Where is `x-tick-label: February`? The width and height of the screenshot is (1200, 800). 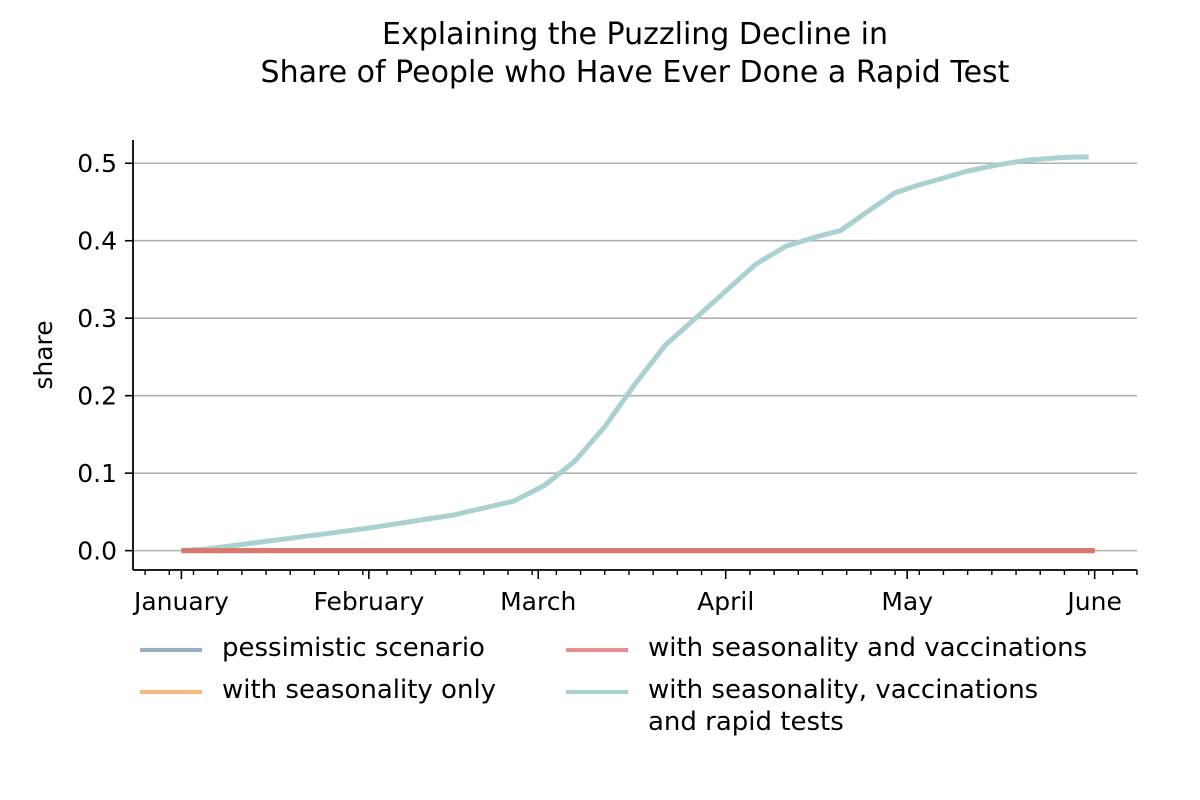 x-tick-label: February is located at coordinates (368, 601).